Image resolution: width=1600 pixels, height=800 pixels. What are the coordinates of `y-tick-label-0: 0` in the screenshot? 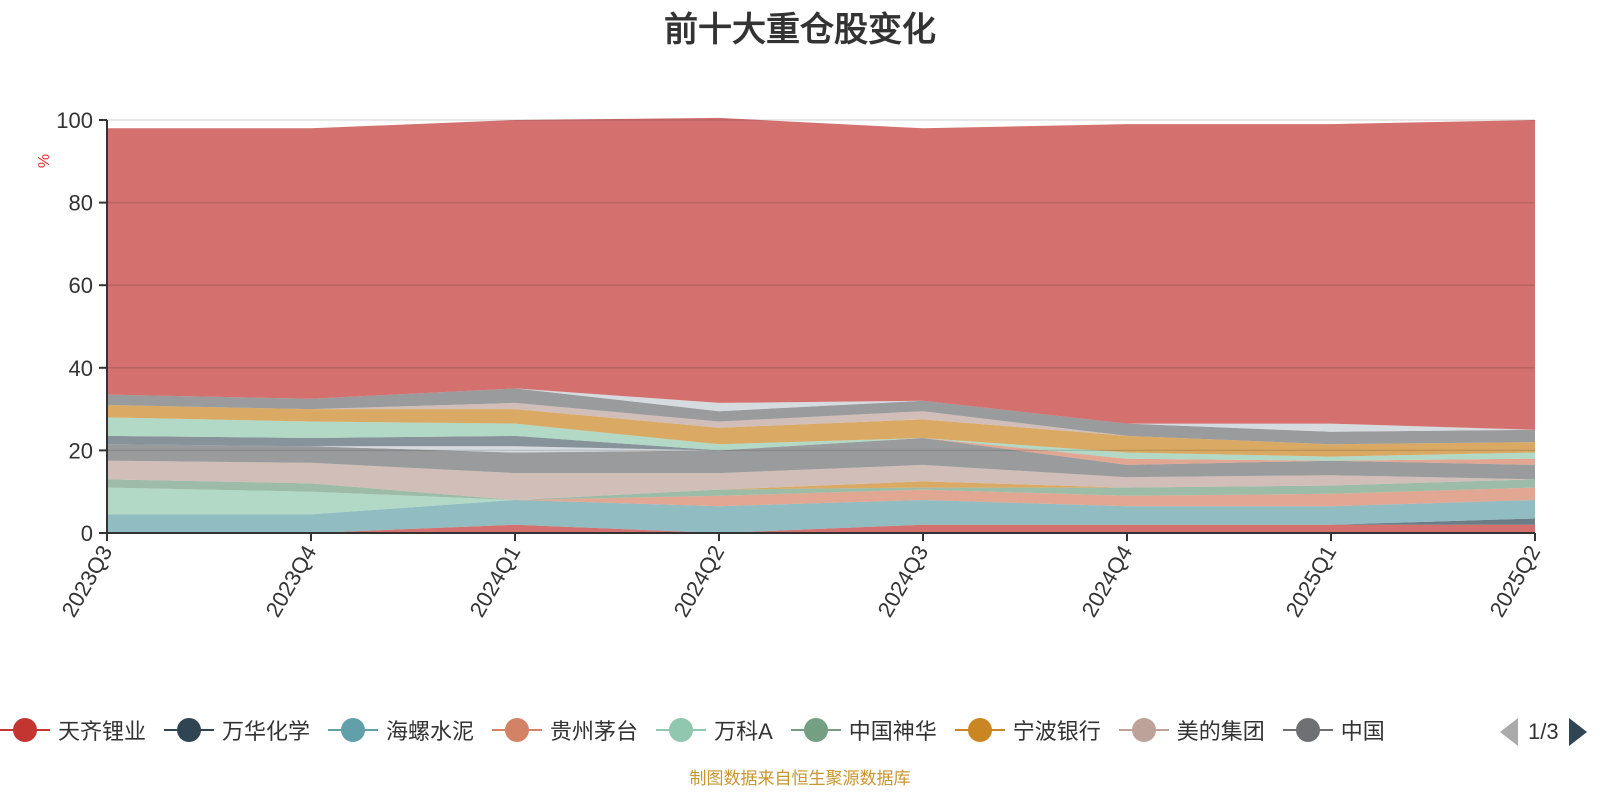 It's located at (87, 533).